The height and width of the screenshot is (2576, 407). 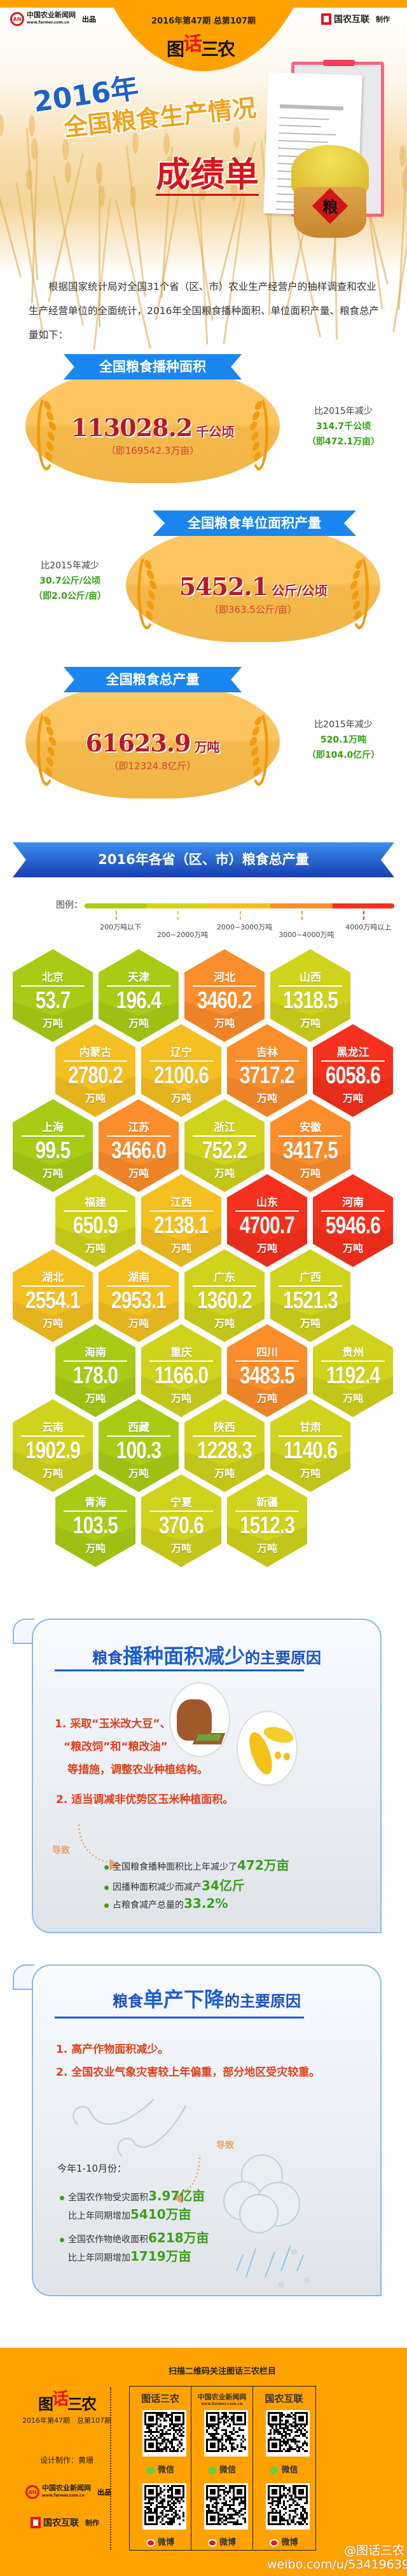 I want to click on publisher-url: www.farmer.com.cn, so click(x=48, y=23).